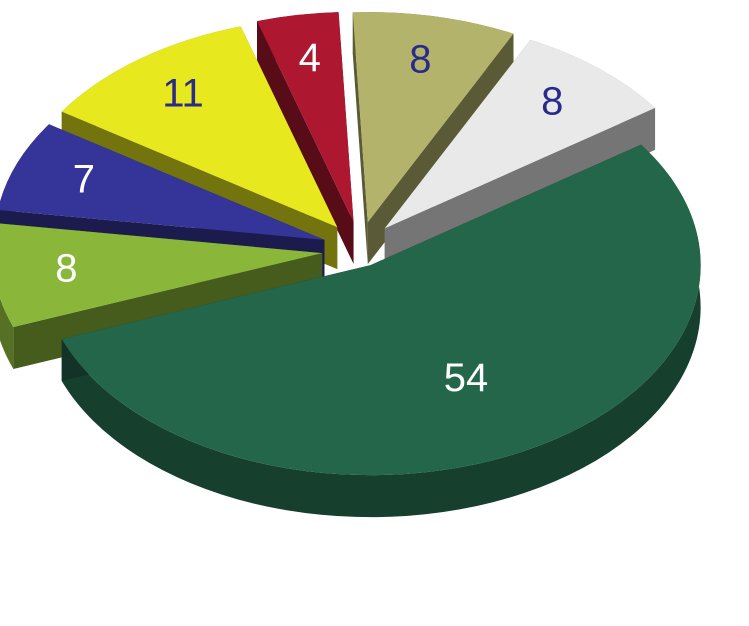  What do you see at coordinates (310, 58) in the screenshot?
I see `slice-label-4: 4` at bounding box center [310, 58].